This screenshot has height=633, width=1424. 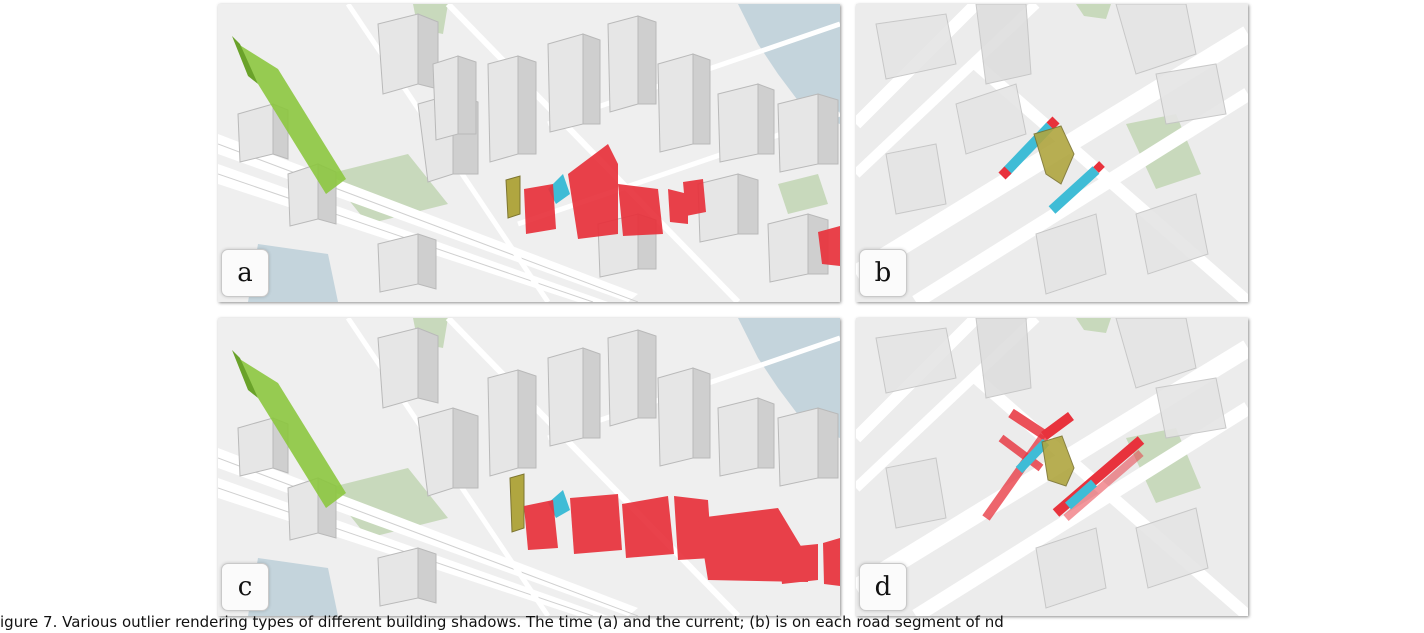 I want to click on panel-label-d: d, so click(x=883, y=587).